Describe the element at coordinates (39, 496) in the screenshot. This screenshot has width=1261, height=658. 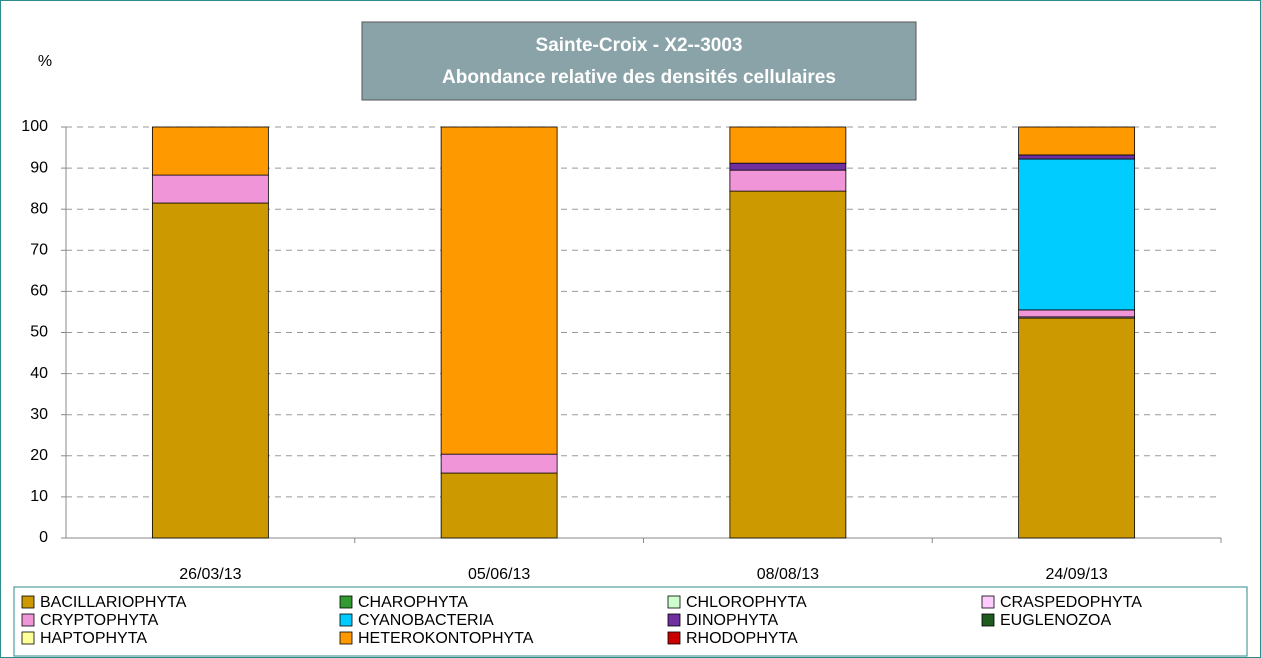
I see `y-tick-label: 10` at that location.